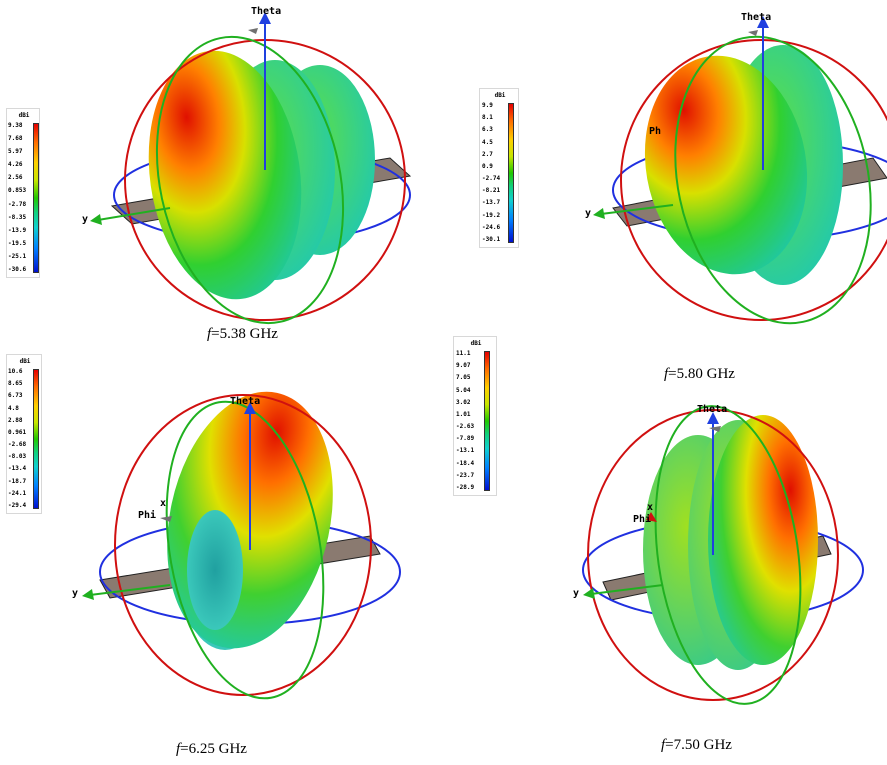  I want to click on colorbar-tick-label: 7.68, so click(15, 139).